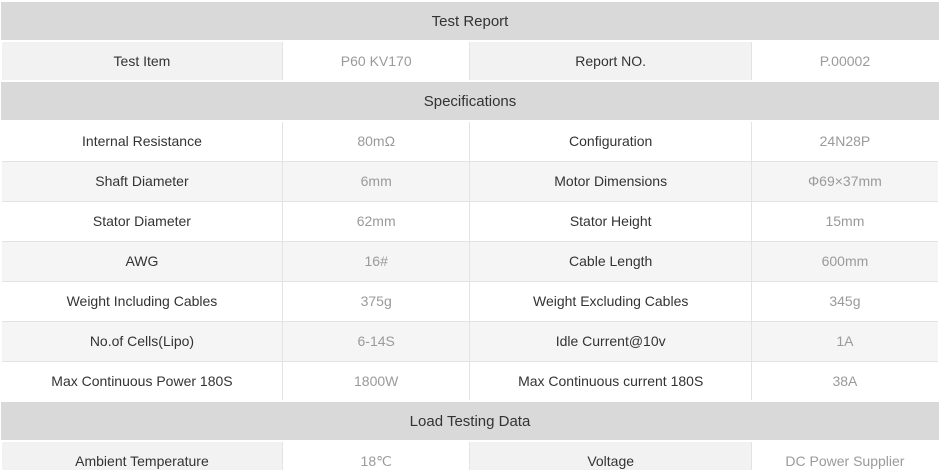  I want to click on spec-label-cell: Stator Height, so click(610, 221).